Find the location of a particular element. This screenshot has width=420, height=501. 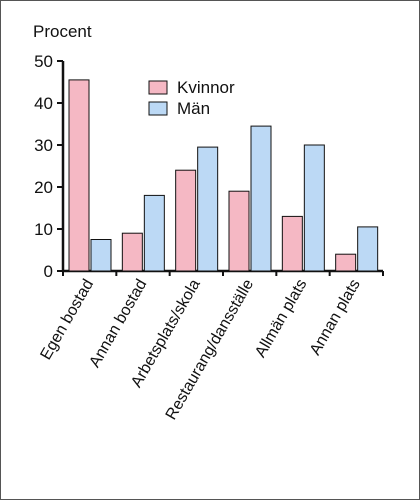

y-tick-label: 30 is located at coordinates (43, 145).